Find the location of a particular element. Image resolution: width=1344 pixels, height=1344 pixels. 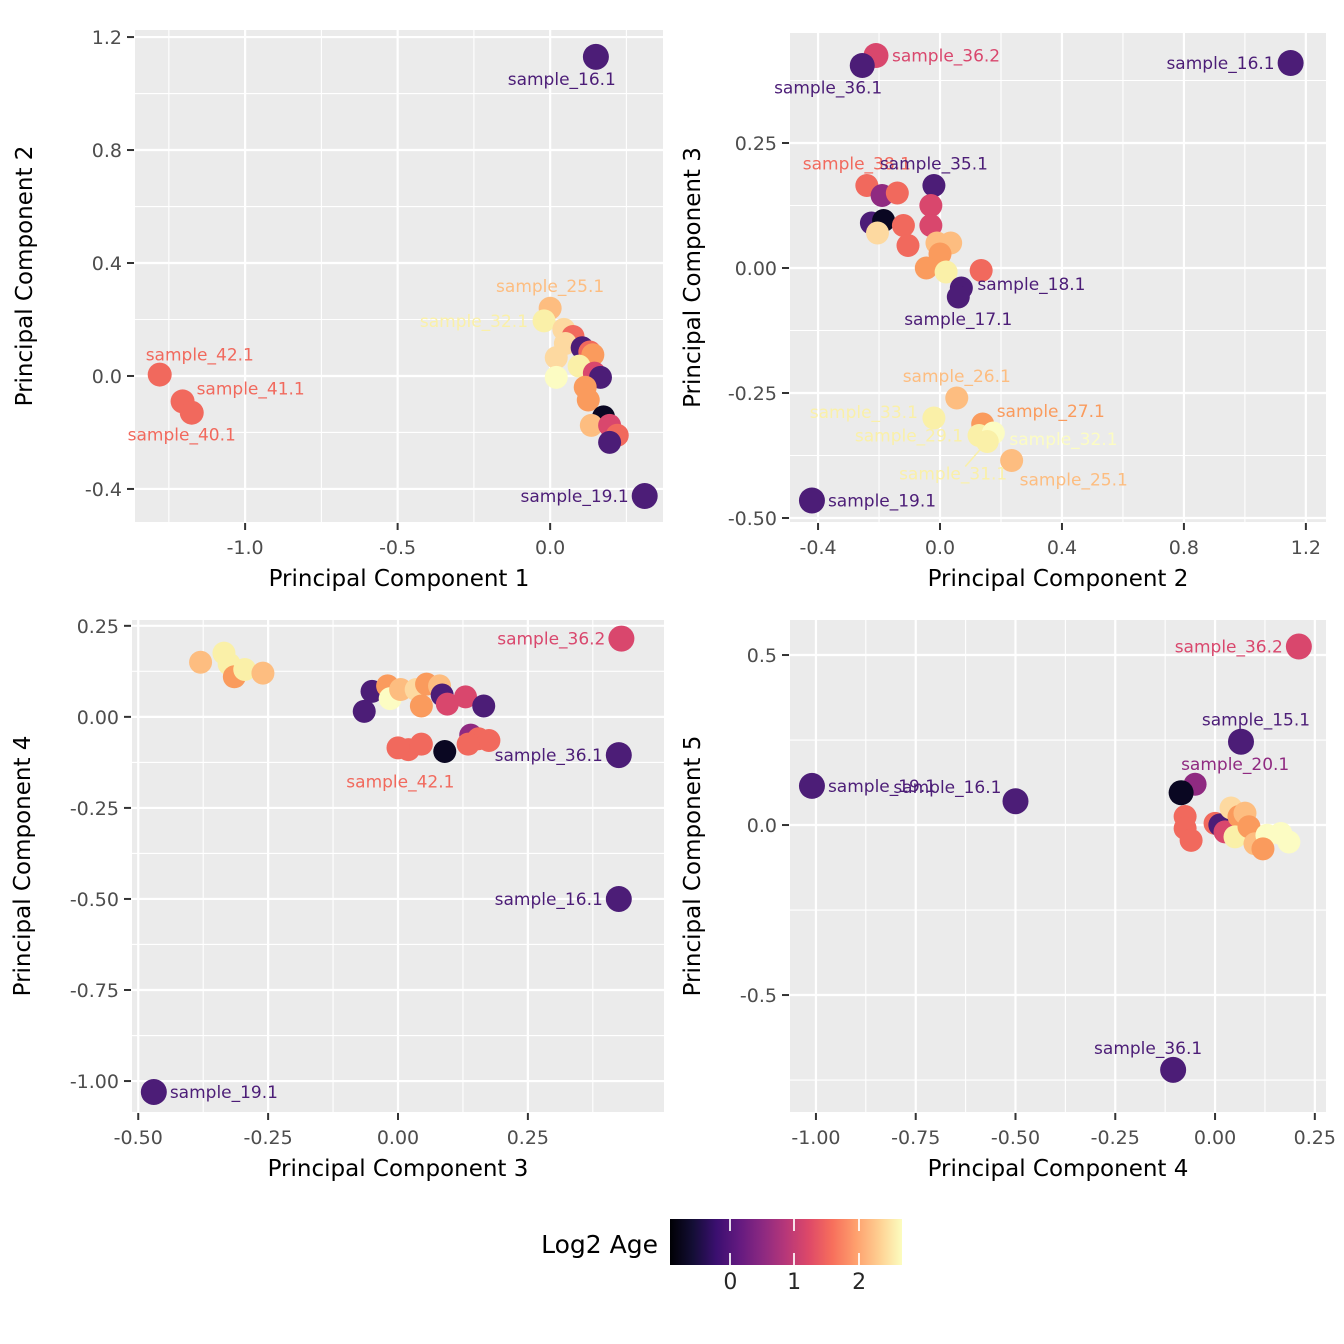

y-tick-label: 0.25 is located at coordinates (98, 627).